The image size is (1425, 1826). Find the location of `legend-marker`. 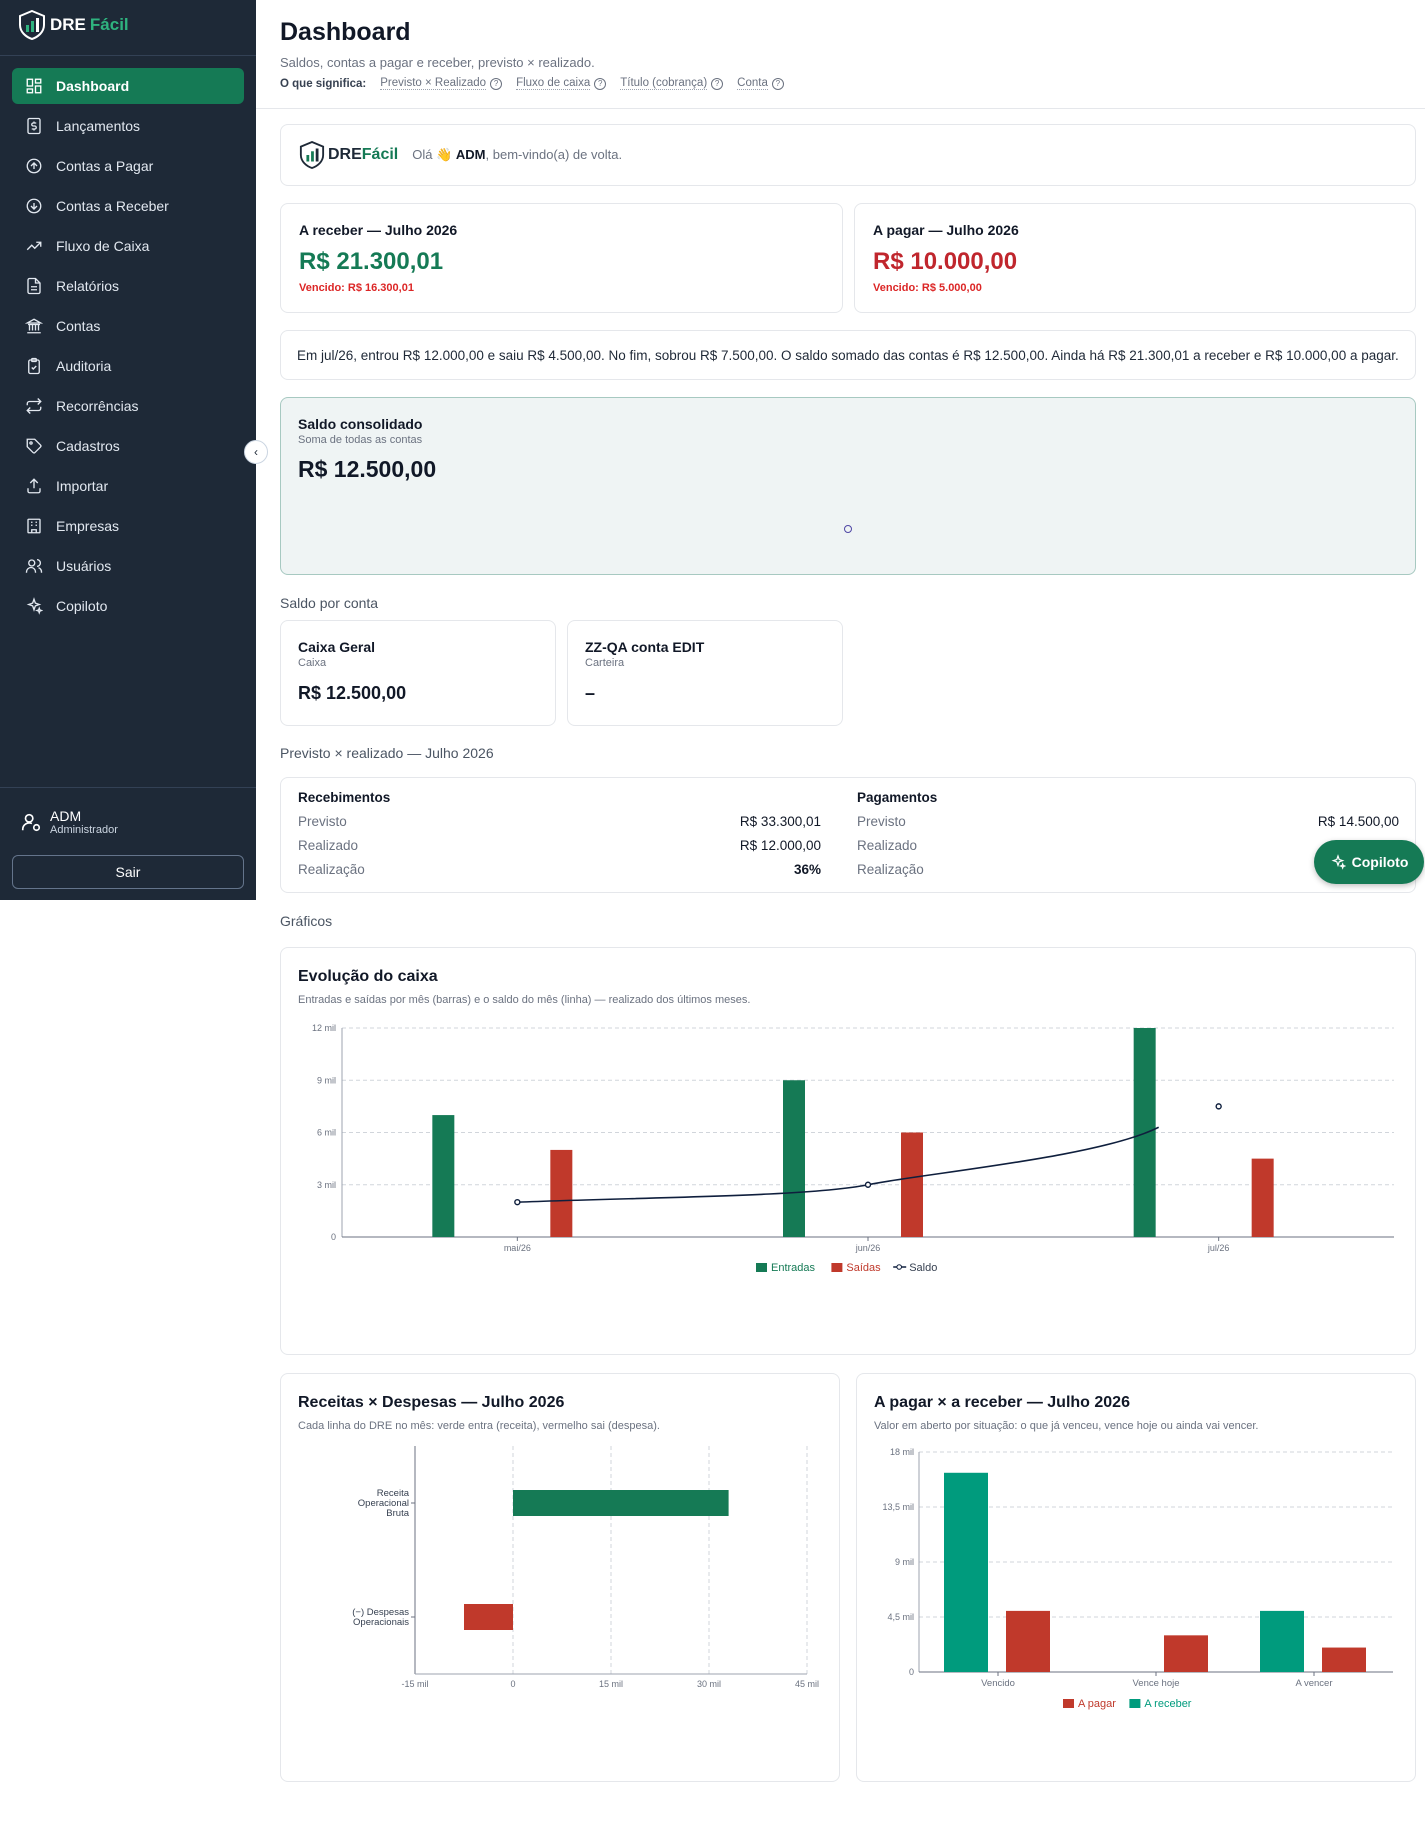

legend-marker is located at coordinates (899, 1267).